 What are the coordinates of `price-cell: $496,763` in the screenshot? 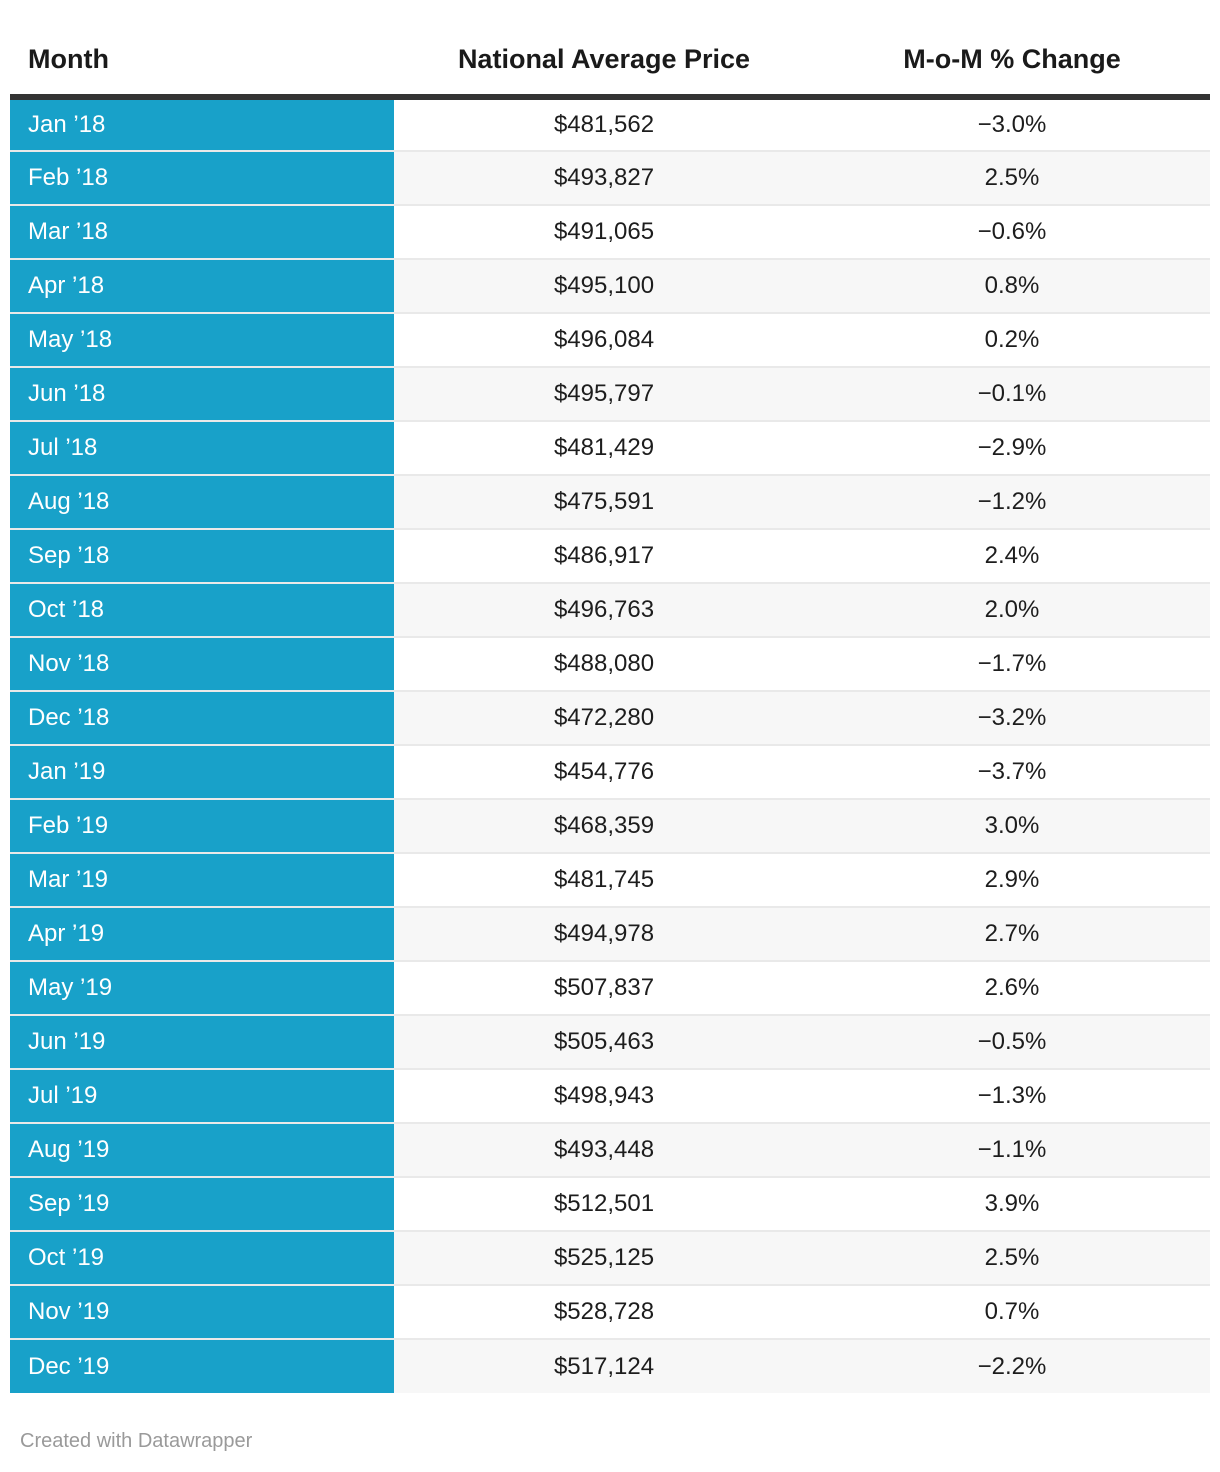 It's located at (604, 609).